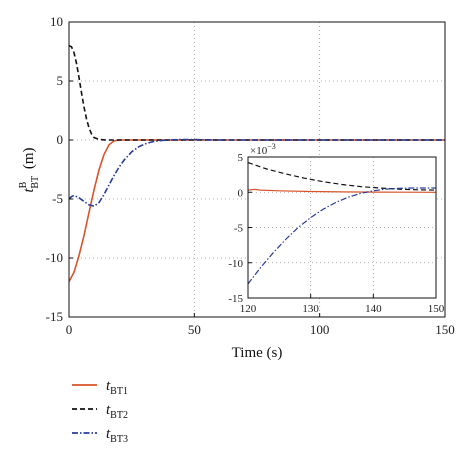 This screenshot has width=474, height=453. Describe the element at coordinates (54, 257) in the screenshot. I see `main-y-tick-label: -10` at that location.